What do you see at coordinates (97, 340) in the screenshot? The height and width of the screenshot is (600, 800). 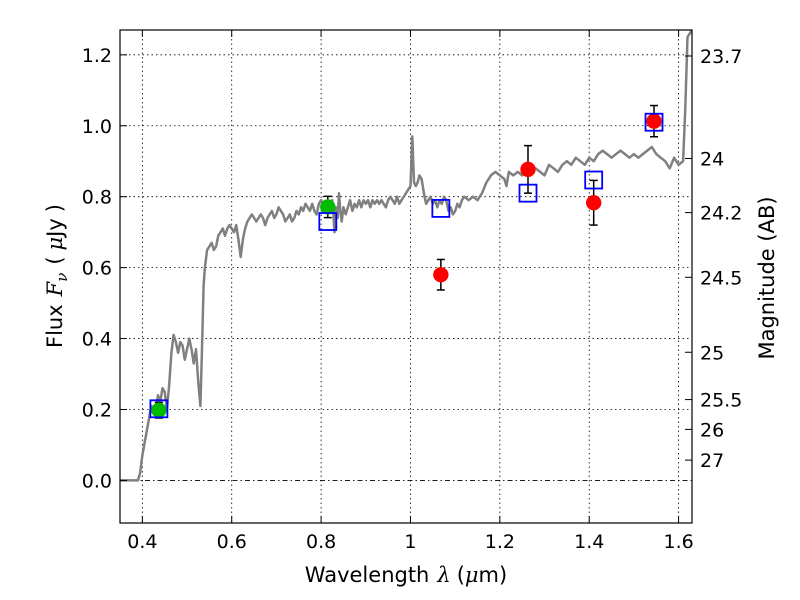 I see `y-tick-label: 0.4` at bounding box center [97, 340].